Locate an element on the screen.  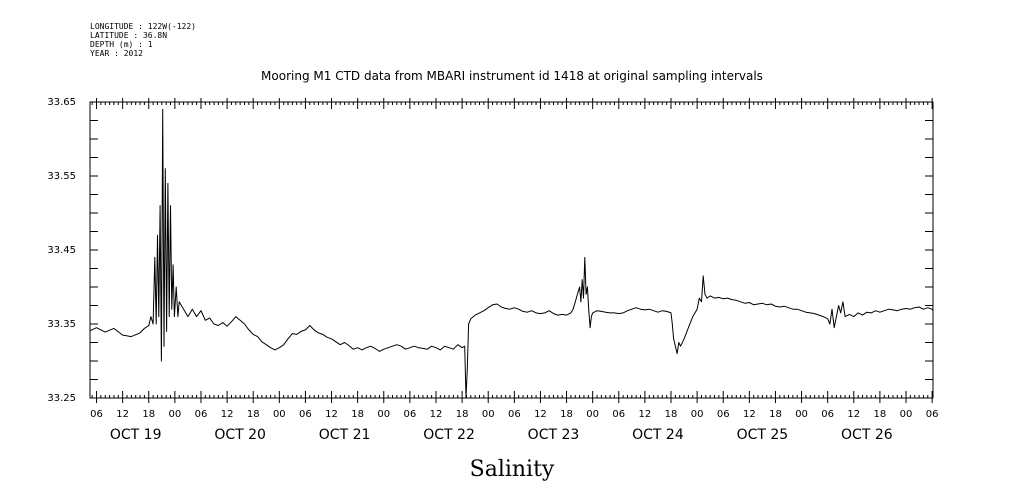
meta-longitude: LONGITUDE : 122W(-122) is located at coordinates (143, 26).